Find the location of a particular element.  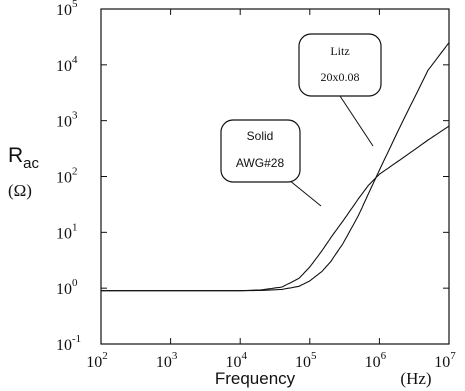

x-tick-base-5: 10 is located at coordinates (442, 362).